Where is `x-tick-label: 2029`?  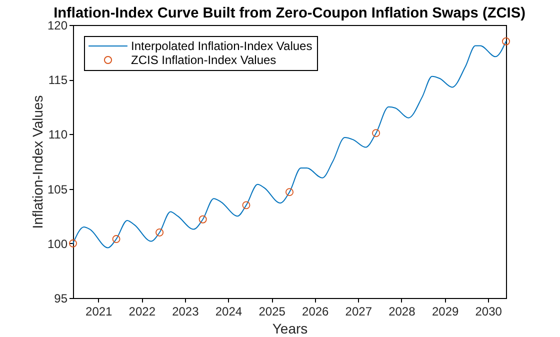 x-tick-label: 2029 is located at coordinates (445, 311).